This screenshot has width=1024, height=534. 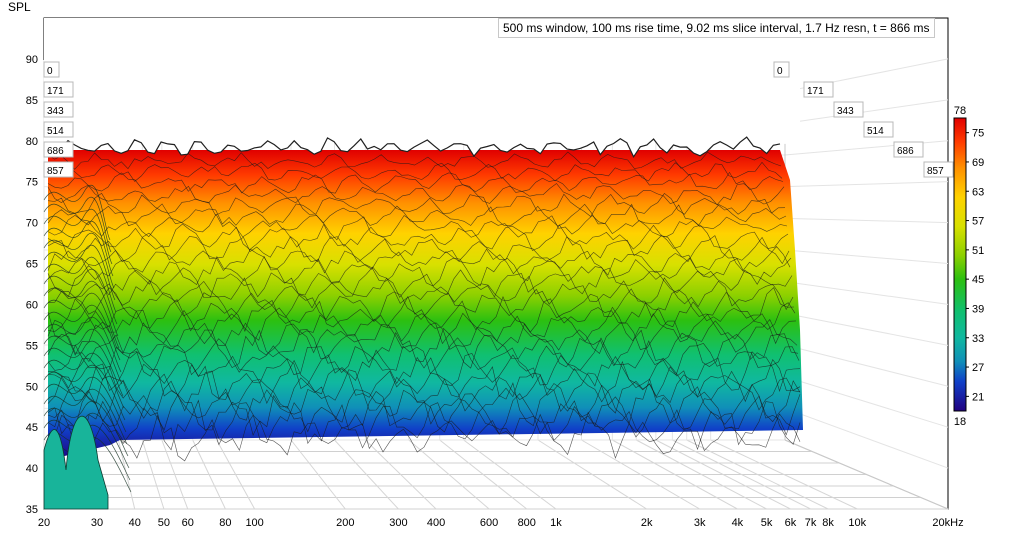 I want to click on x-tick-label: 7k, so click(x=811, y=523).